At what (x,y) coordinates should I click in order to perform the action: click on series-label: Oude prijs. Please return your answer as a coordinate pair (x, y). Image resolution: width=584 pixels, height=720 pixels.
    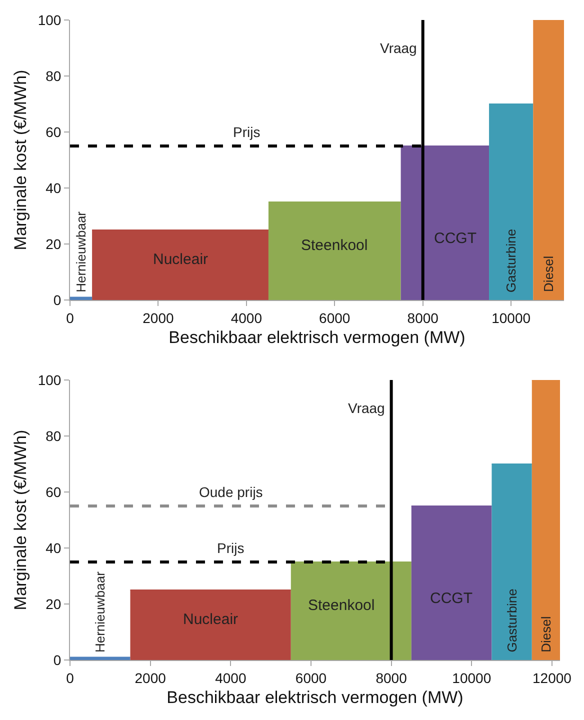
    Looking at the image, I should click on (231, 492).